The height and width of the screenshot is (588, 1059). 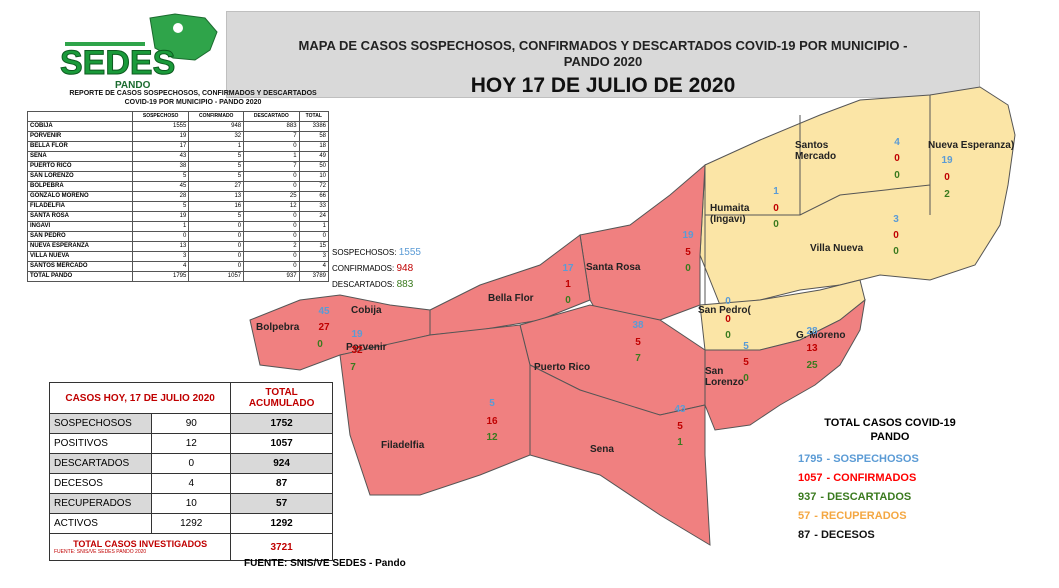 I want to click on municipal-cell-name: BELLA FLOR, so click(x=80, y=146).